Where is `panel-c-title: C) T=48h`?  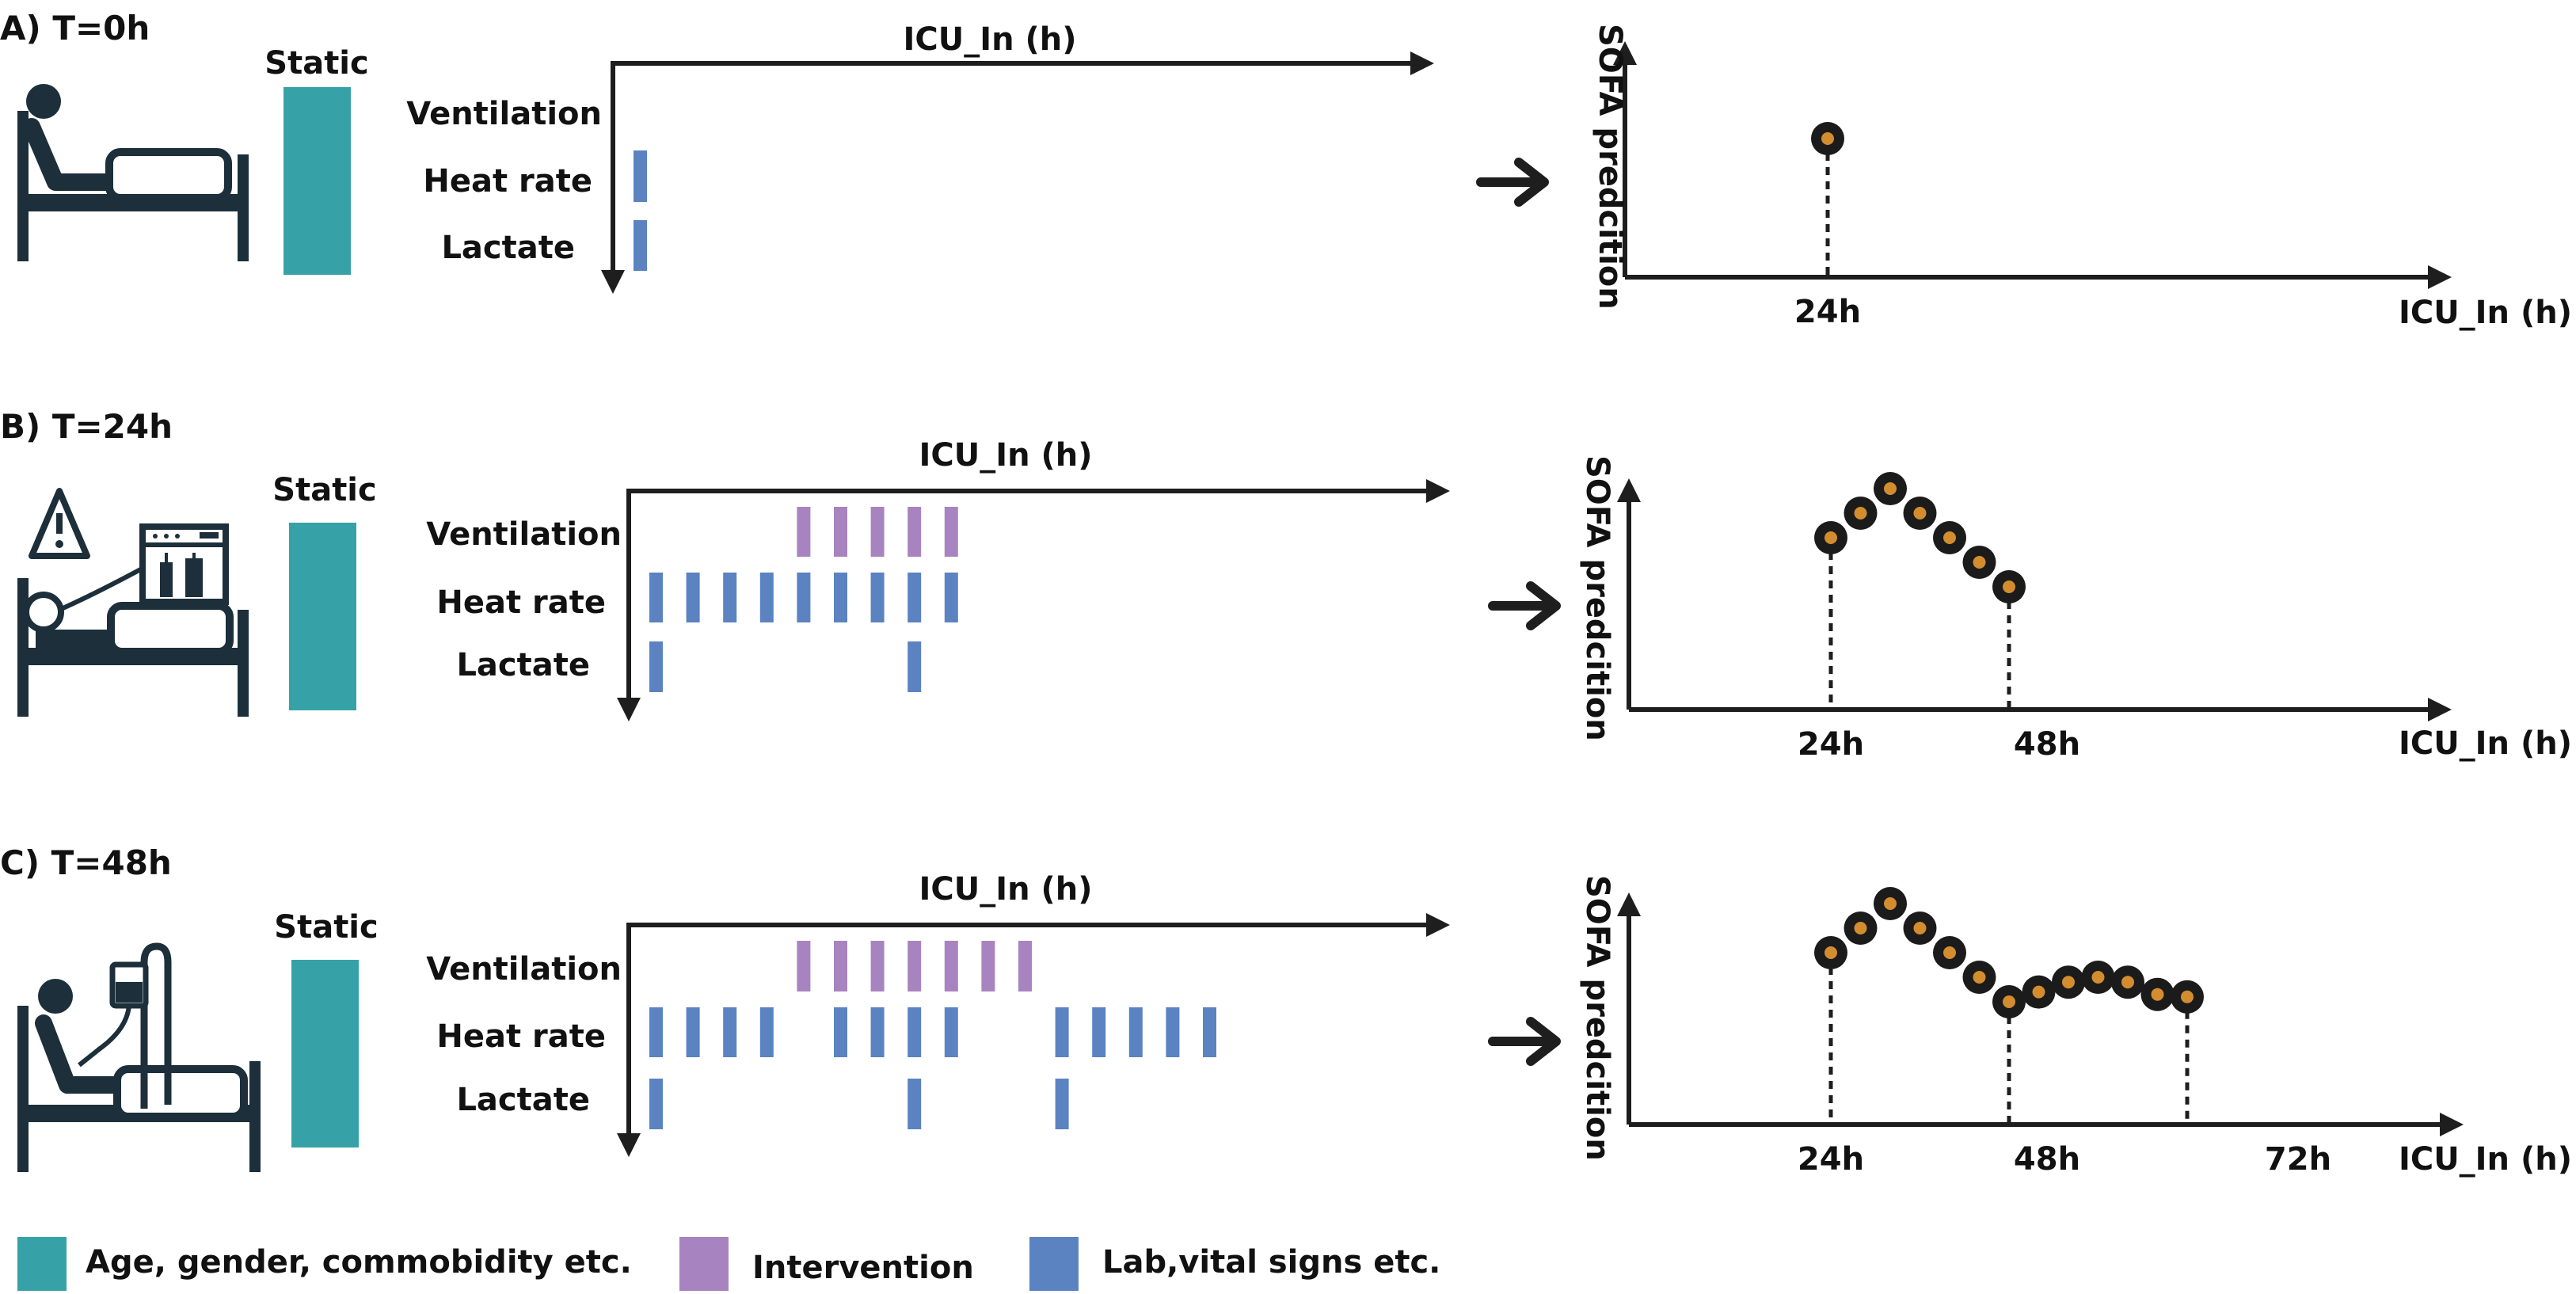 panel-c-title: C) T=48h is located at coordinates (86, 862).